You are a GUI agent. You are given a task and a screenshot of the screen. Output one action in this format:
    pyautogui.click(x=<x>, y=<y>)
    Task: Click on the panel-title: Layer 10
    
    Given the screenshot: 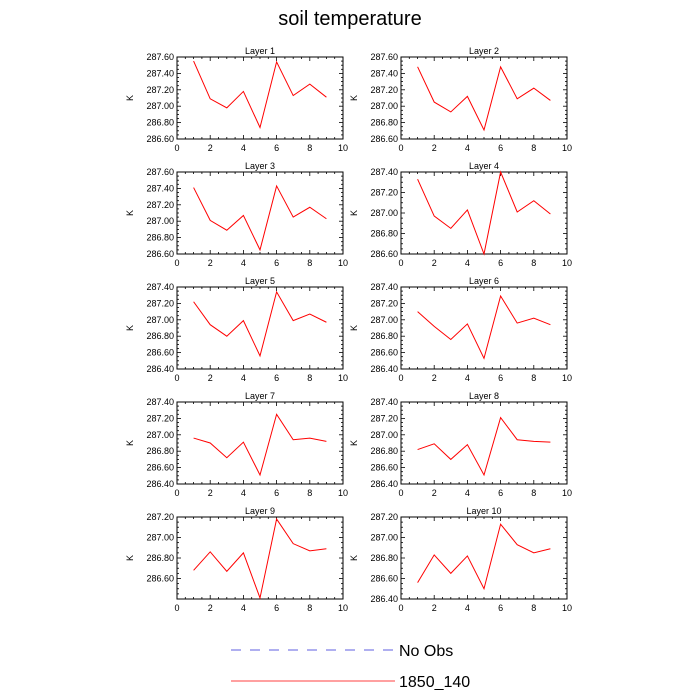 What is the action you would take?
    pyautogui.click(x=483, y=511)
    